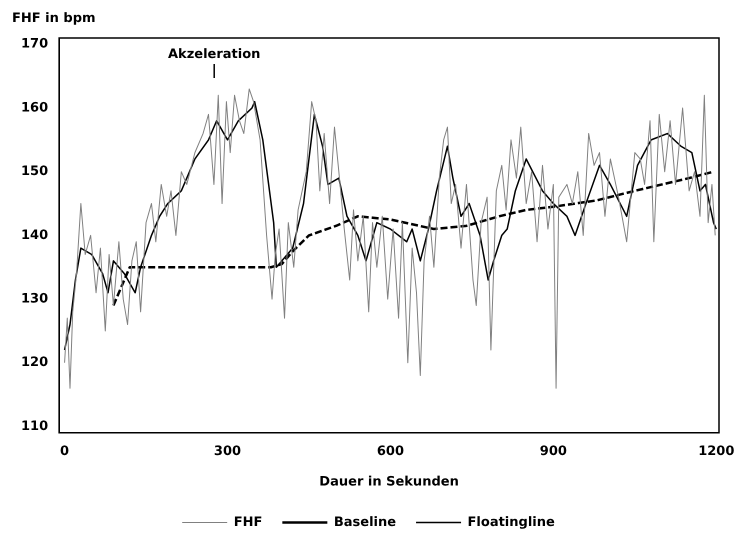 The width and height of the screenshot is (747, 547). Describe the element at coordinates (65, 451) in the screenshot. I see `x-tick-label: 0` at that location.